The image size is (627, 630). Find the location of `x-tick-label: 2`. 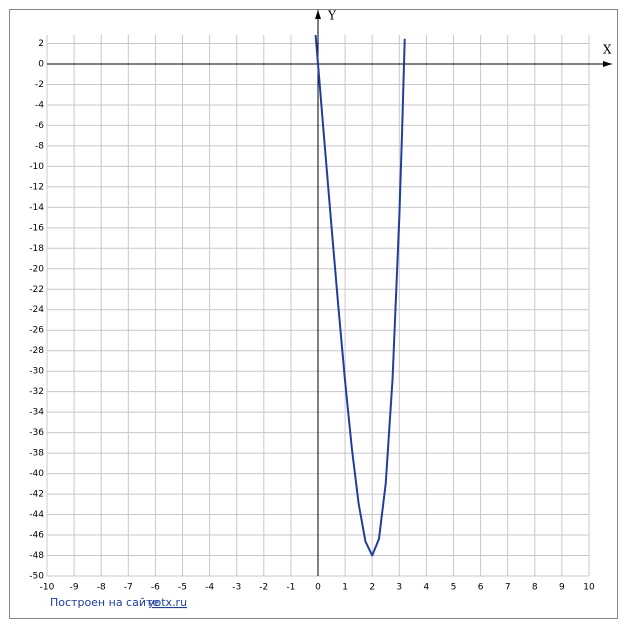

x-tick-label: 2 is located at coordinates (372, 588).